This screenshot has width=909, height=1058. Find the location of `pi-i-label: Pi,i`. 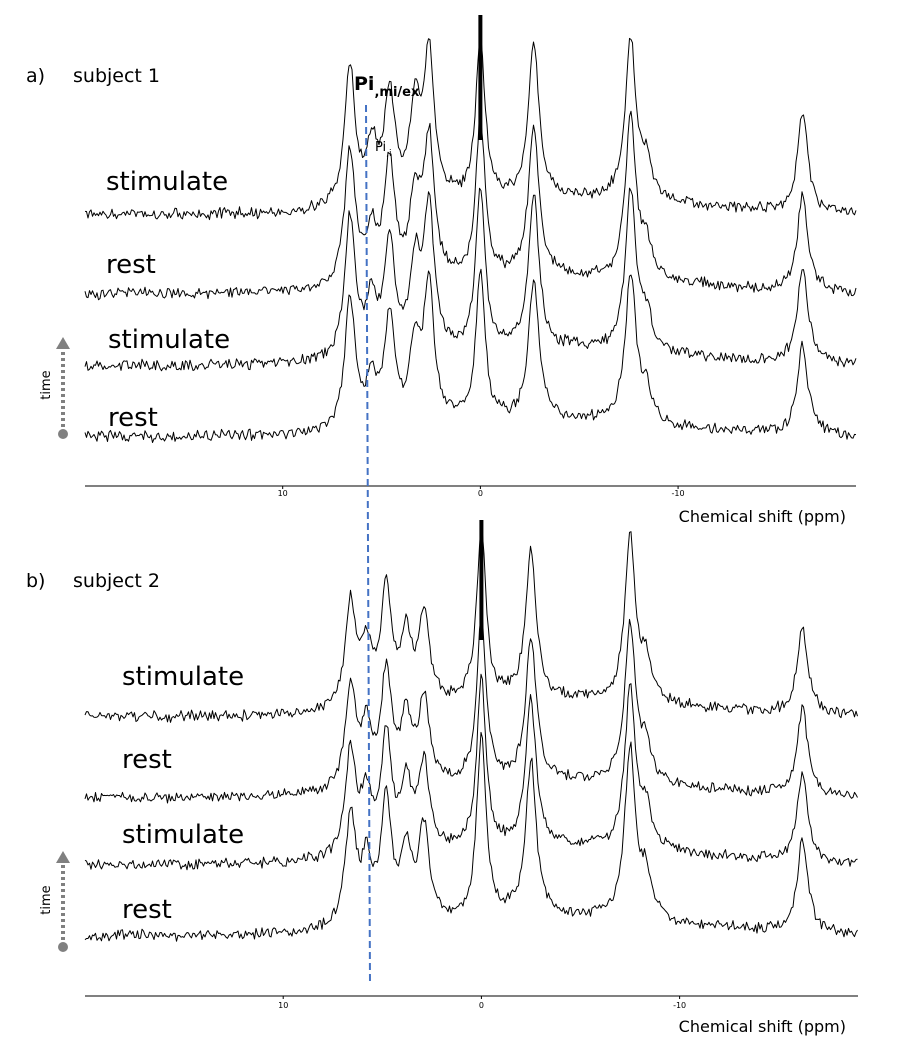

pi-i-label: Pi,i is located at coordinates (383, 149).